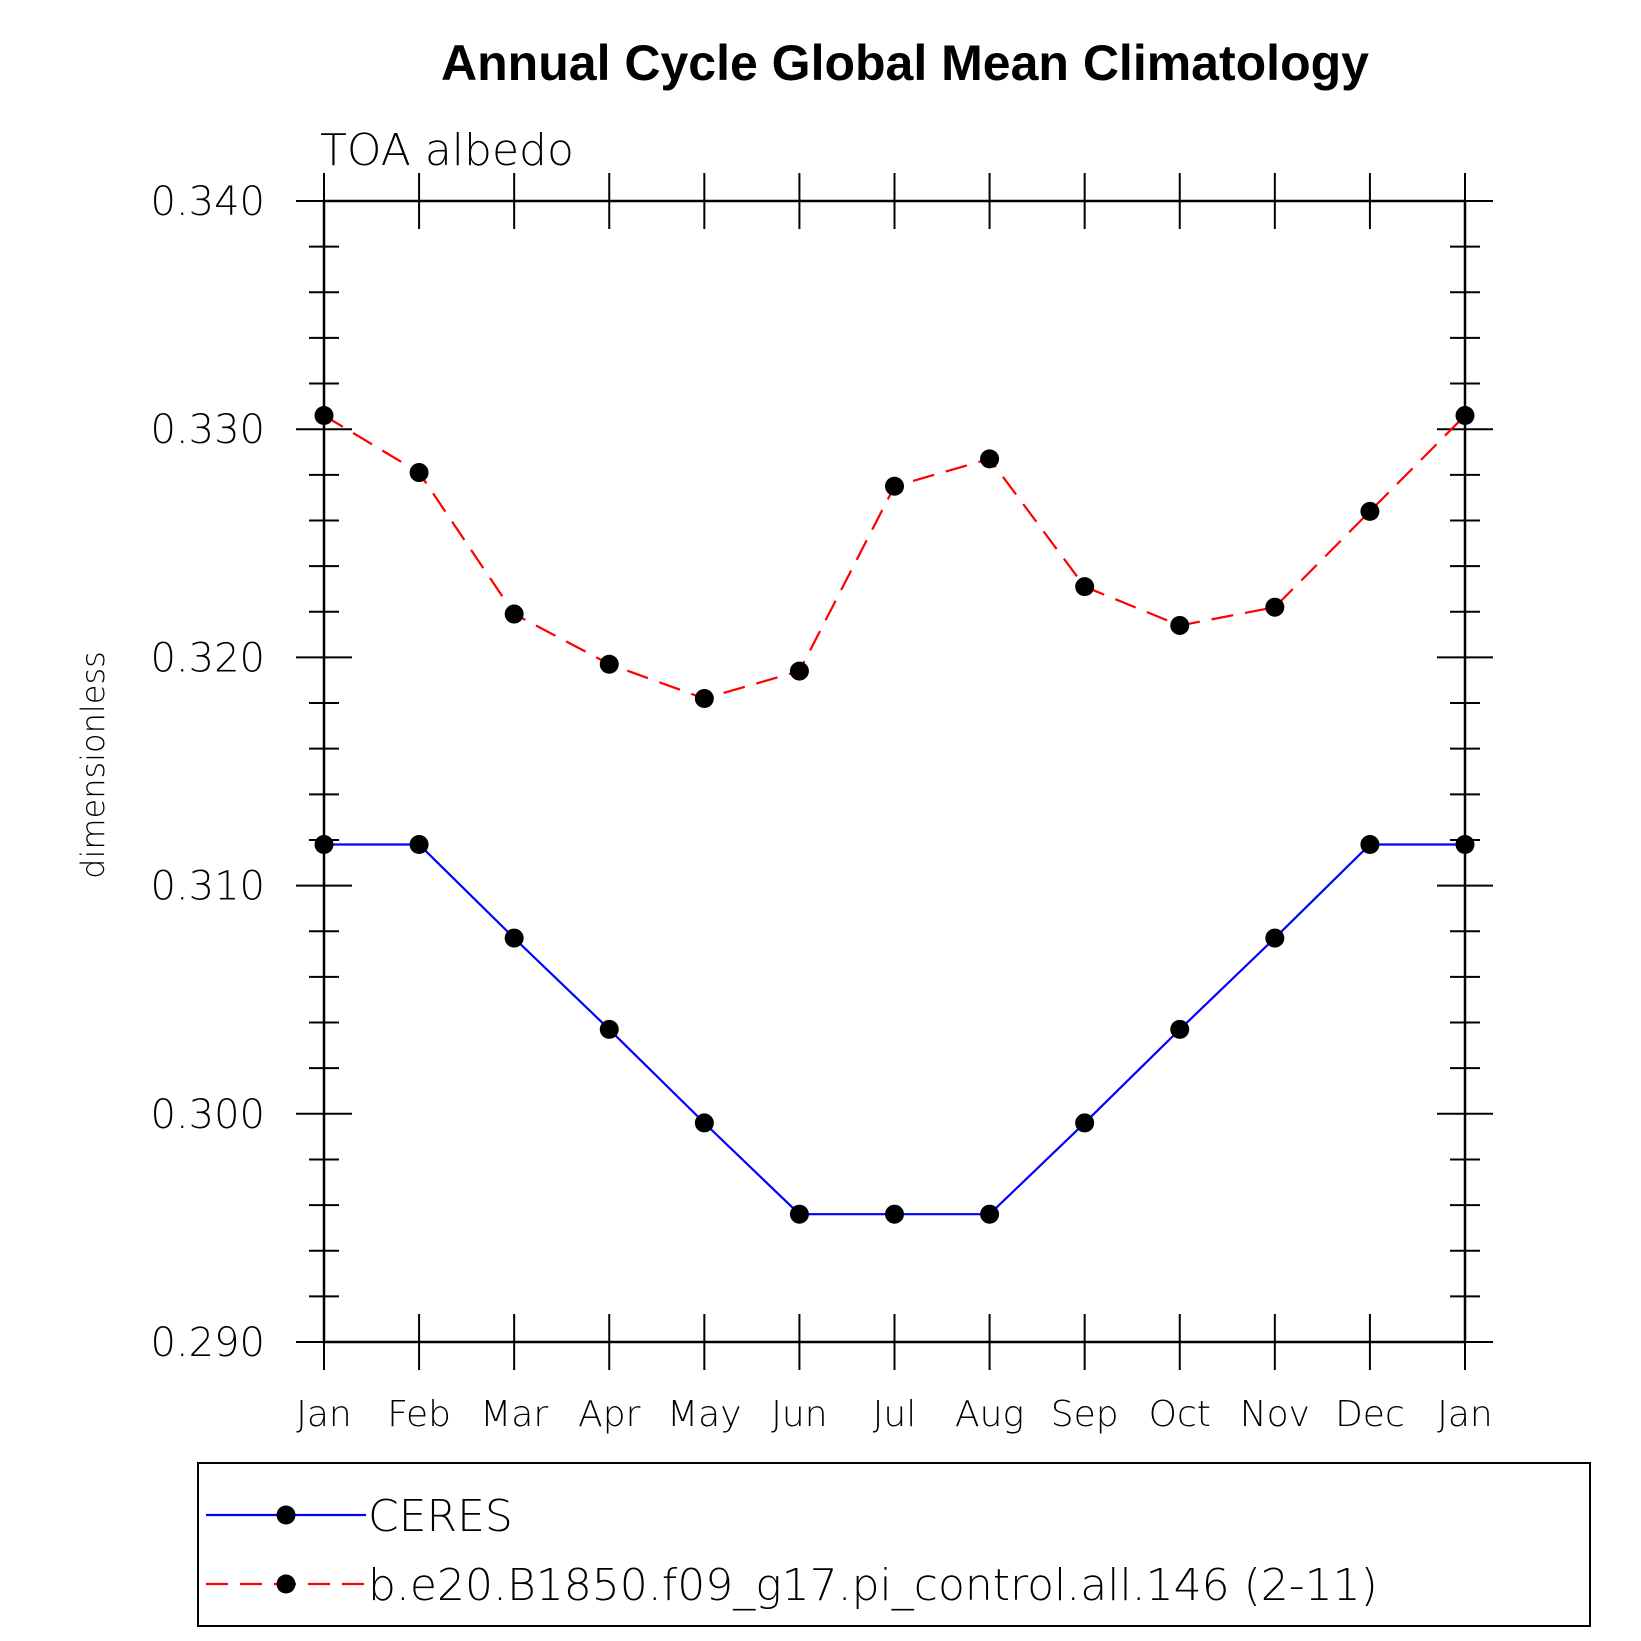  I want to click on chart-title: Annual Cycle Global Mean Climatology, so click(905, 63).